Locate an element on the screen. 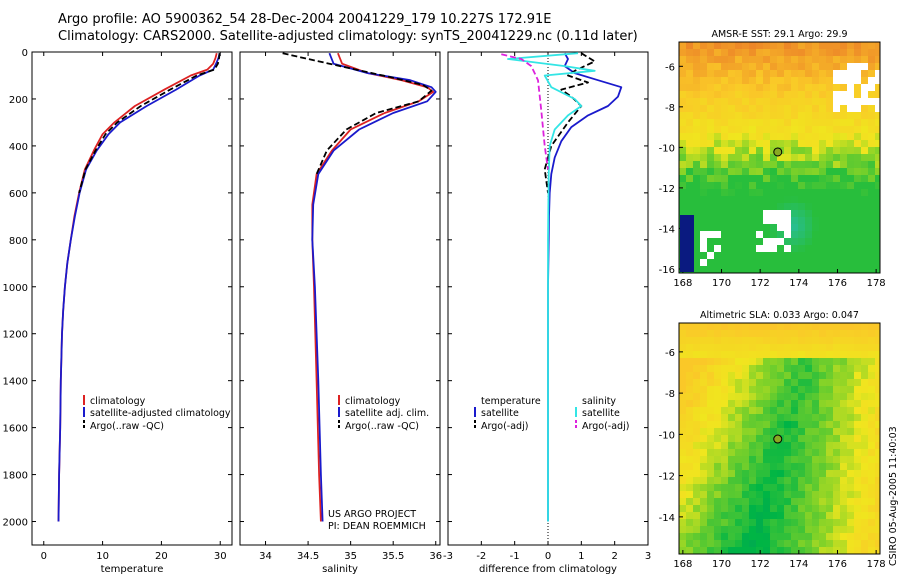 Image resolution: width=900 pixels, height=580 pixels. temp-legend-climatology-label: climatology is located at coordinates (118, 401).